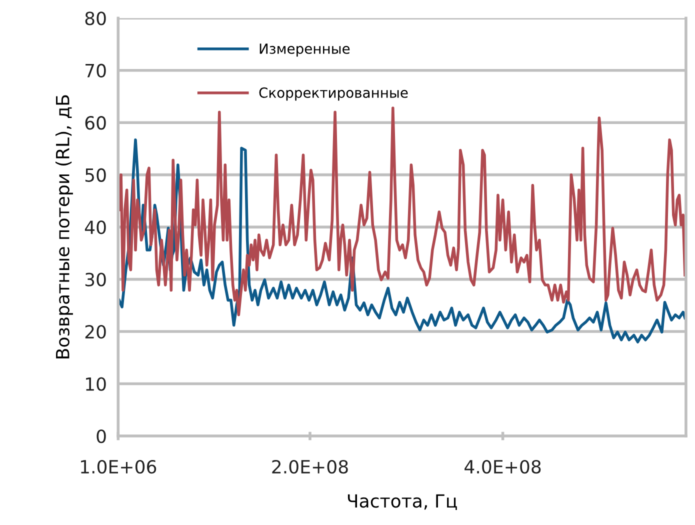 The height and width of the screenshot is (525, 695). I want to click on y-tick-label: 10, so click(96, 384).